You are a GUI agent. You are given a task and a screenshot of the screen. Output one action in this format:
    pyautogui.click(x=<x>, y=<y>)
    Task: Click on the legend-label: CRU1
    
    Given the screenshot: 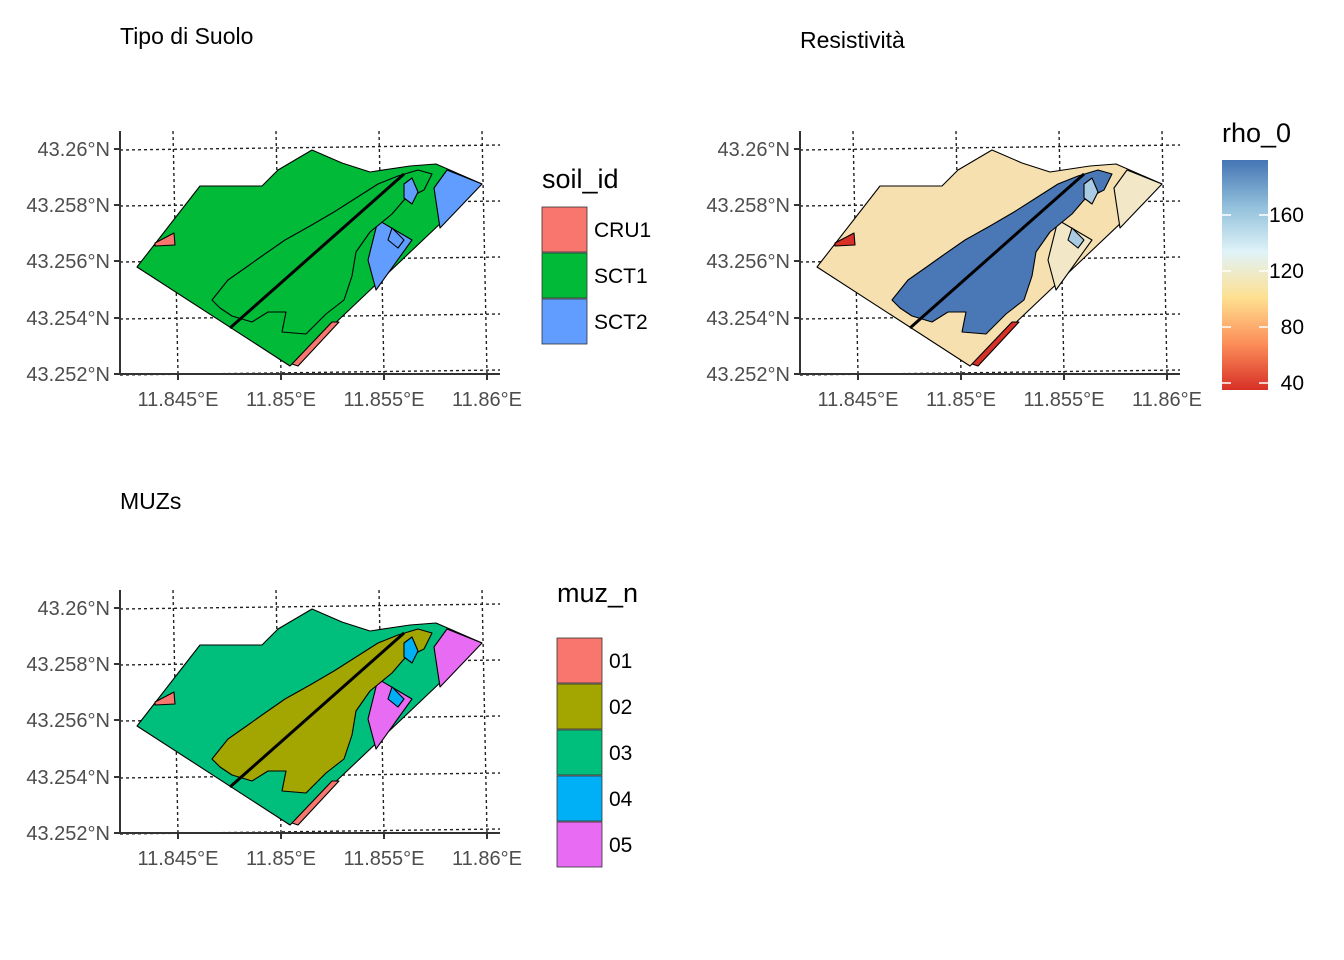 What is the action you would take?
    pyautogui.click(x=622, y=230)
    